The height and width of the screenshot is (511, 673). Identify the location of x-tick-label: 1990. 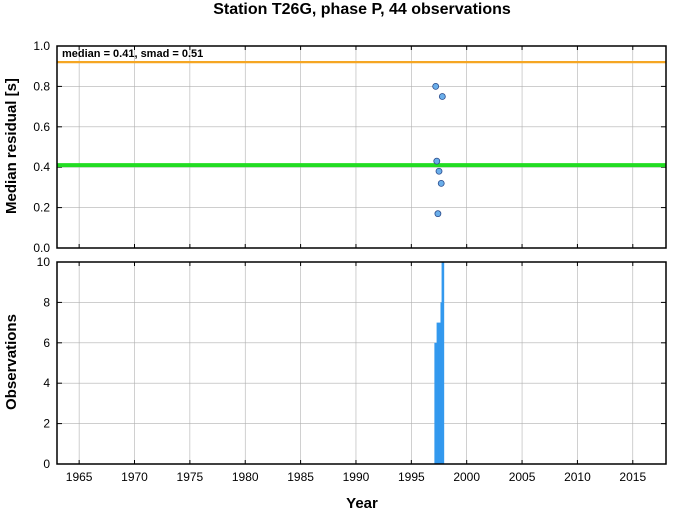
(356, 477).